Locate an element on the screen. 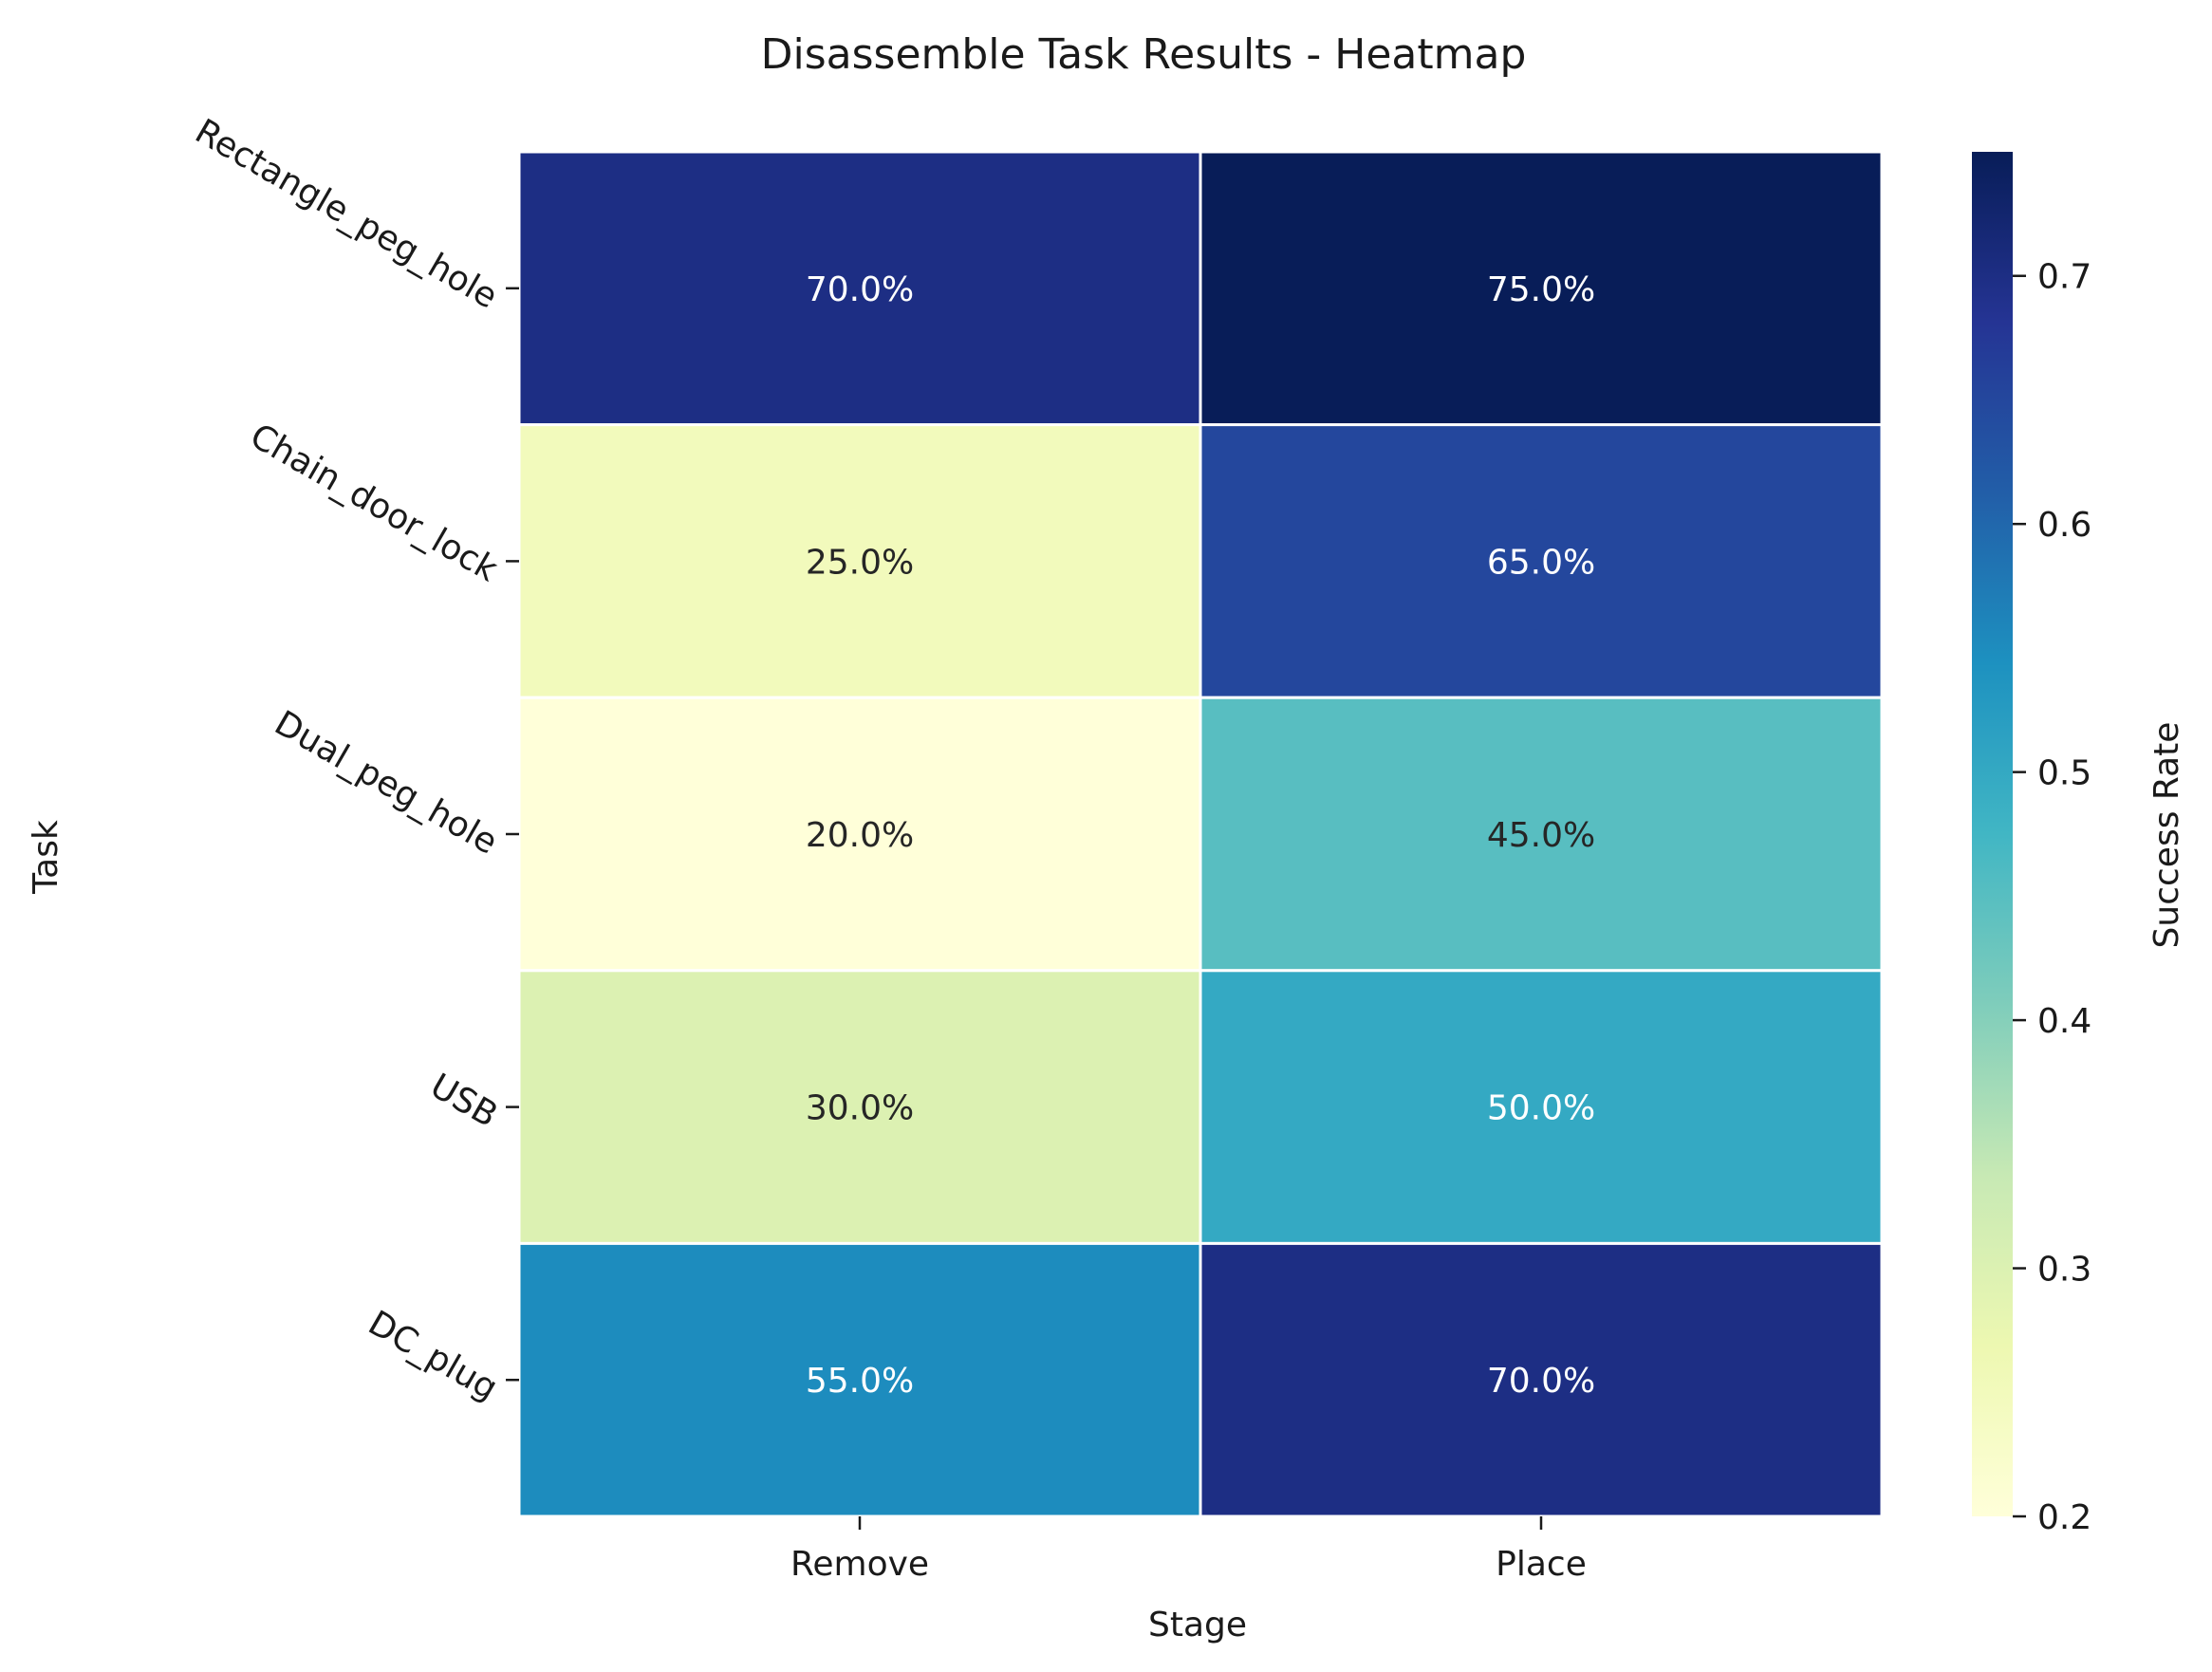 The width and height of the screenshot is (2212, 1672). x-tick-label: Remove is located at coordinates (859, 1564).